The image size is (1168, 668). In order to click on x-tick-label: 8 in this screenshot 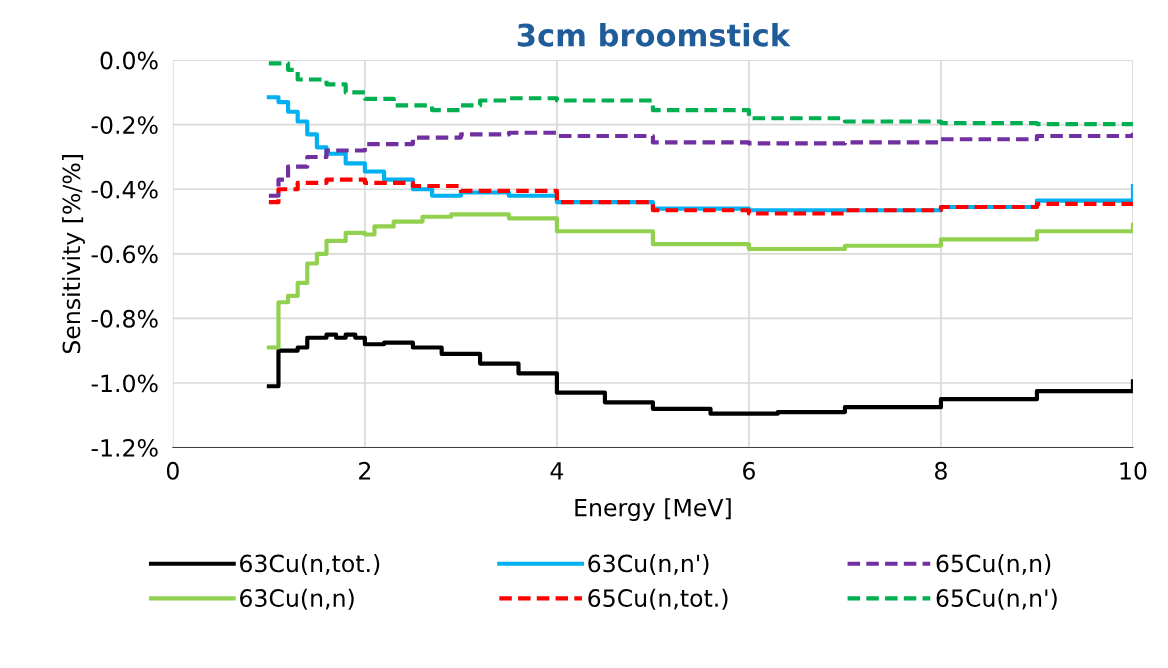, I will do `click(941, 470)`.